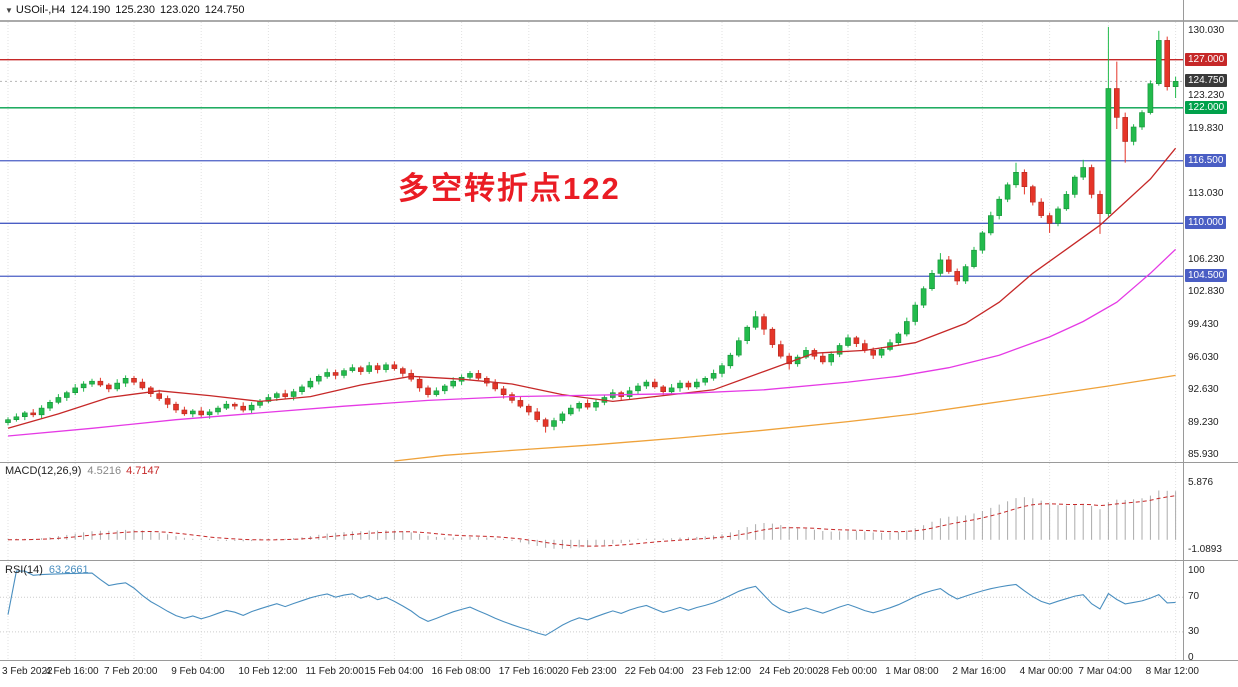  What do you see at coordinates (334, 671) in the screenshot?
I see `time-axis-label: 11 Feb 20:00` at bounding box center [334, 671].